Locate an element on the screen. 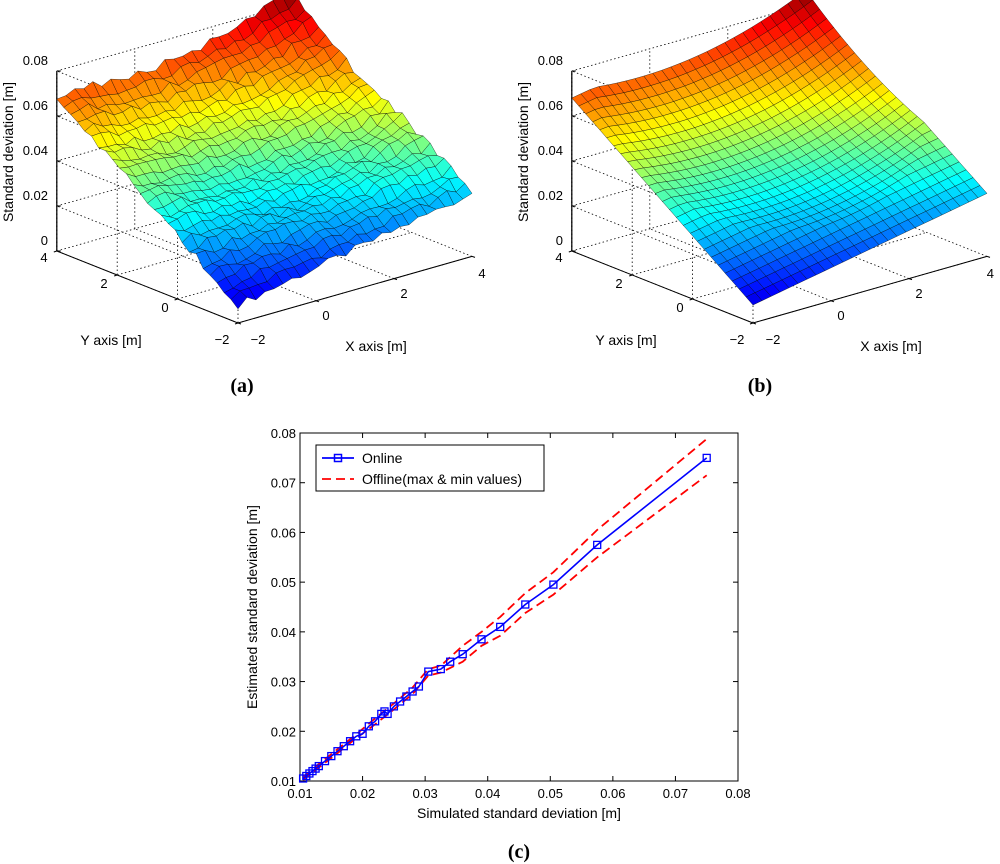  panel-b-yaxis-tick: −2 is located at coordinates (737, 339).